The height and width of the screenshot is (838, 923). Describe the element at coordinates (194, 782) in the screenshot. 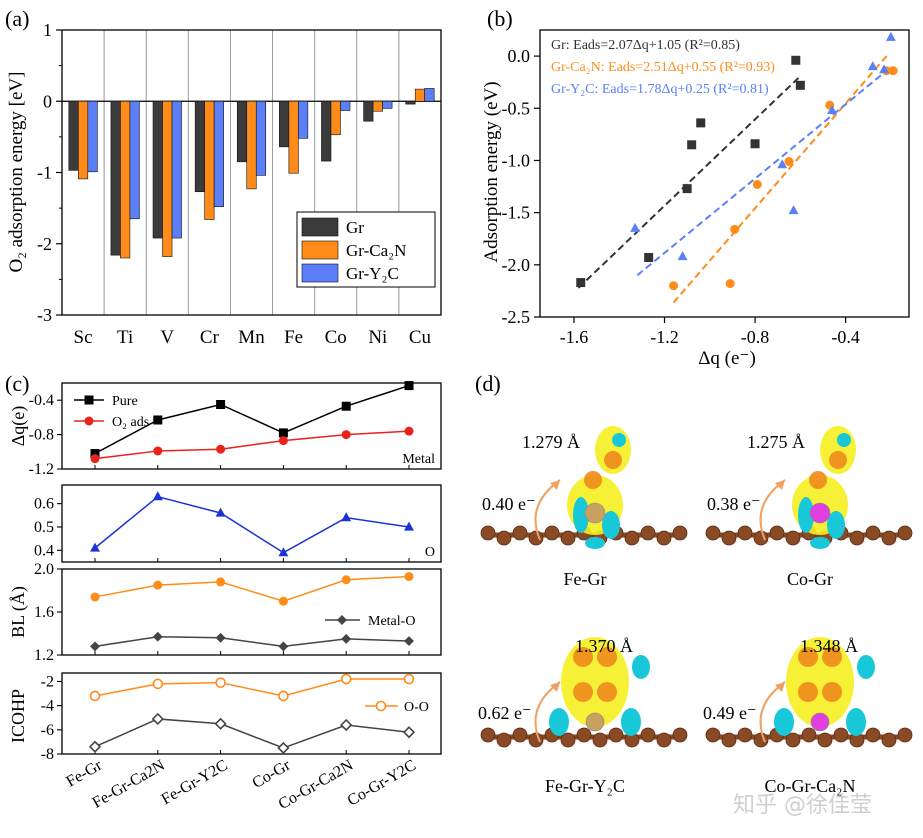

I see `x-tick-label: Fe-Gr-Y2C` at that location.